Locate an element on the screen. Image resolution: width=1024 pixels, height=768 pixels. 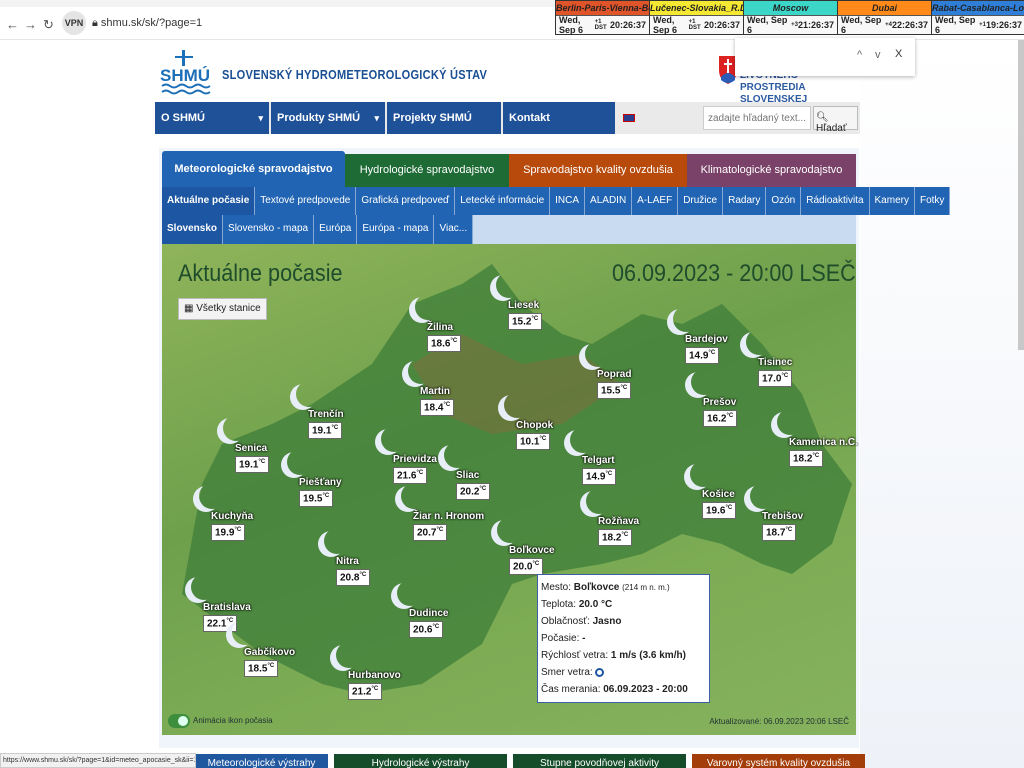
section-tab-3: Klimatologické spravodajstvo is located at coordinates (771, 170).